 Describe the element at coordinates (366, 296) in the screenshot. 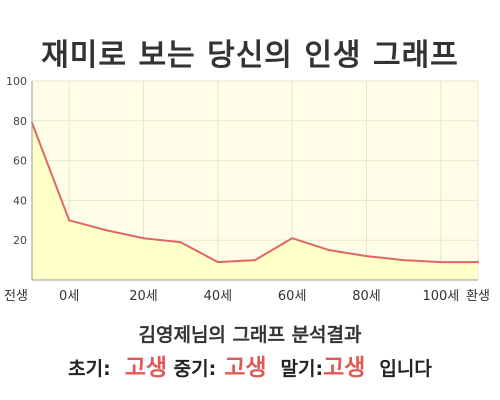

I see `x-tick-label: 80세` at that location.